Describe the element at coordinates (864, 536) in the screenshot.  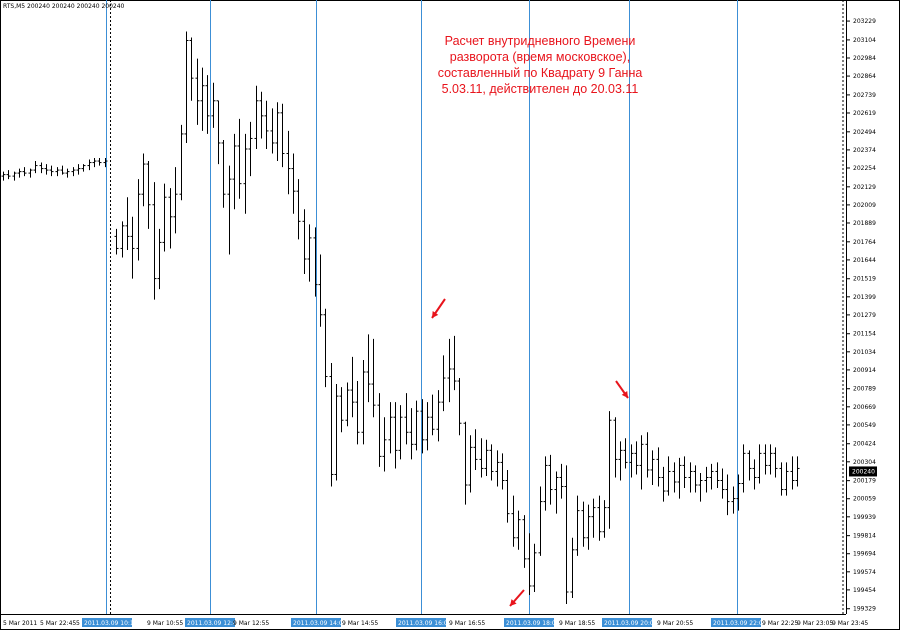
I see `price-tick-label: 199814` at that location.